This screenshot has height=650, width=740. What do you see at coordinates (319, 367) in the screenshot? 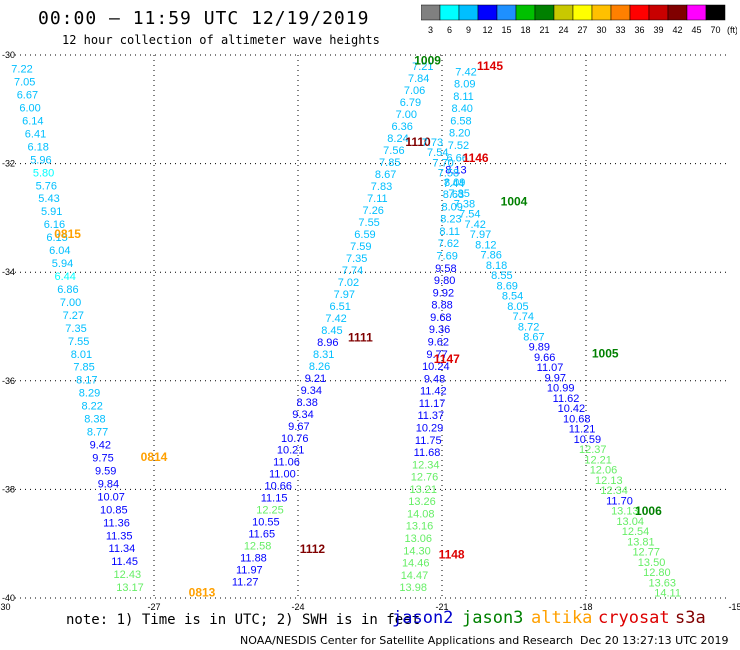
I see `swh-value-label: 8.26` at bounding box center [319, 367].